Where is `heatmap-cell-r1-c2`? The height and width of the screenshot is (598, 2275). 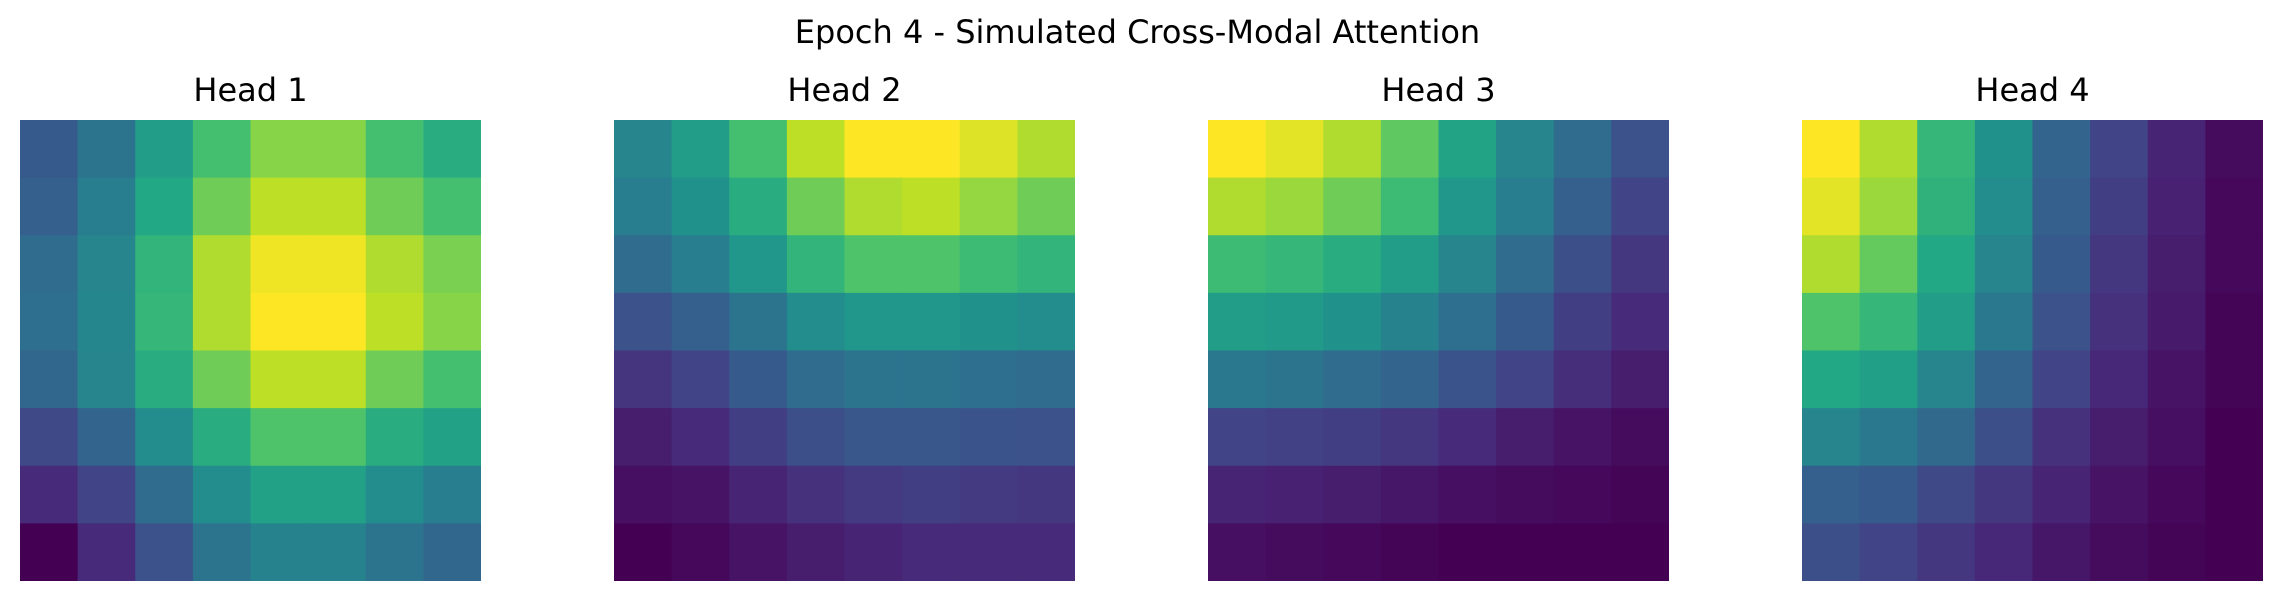 heatmap-cell-r1-c2 is located at coordinates (106, 149).